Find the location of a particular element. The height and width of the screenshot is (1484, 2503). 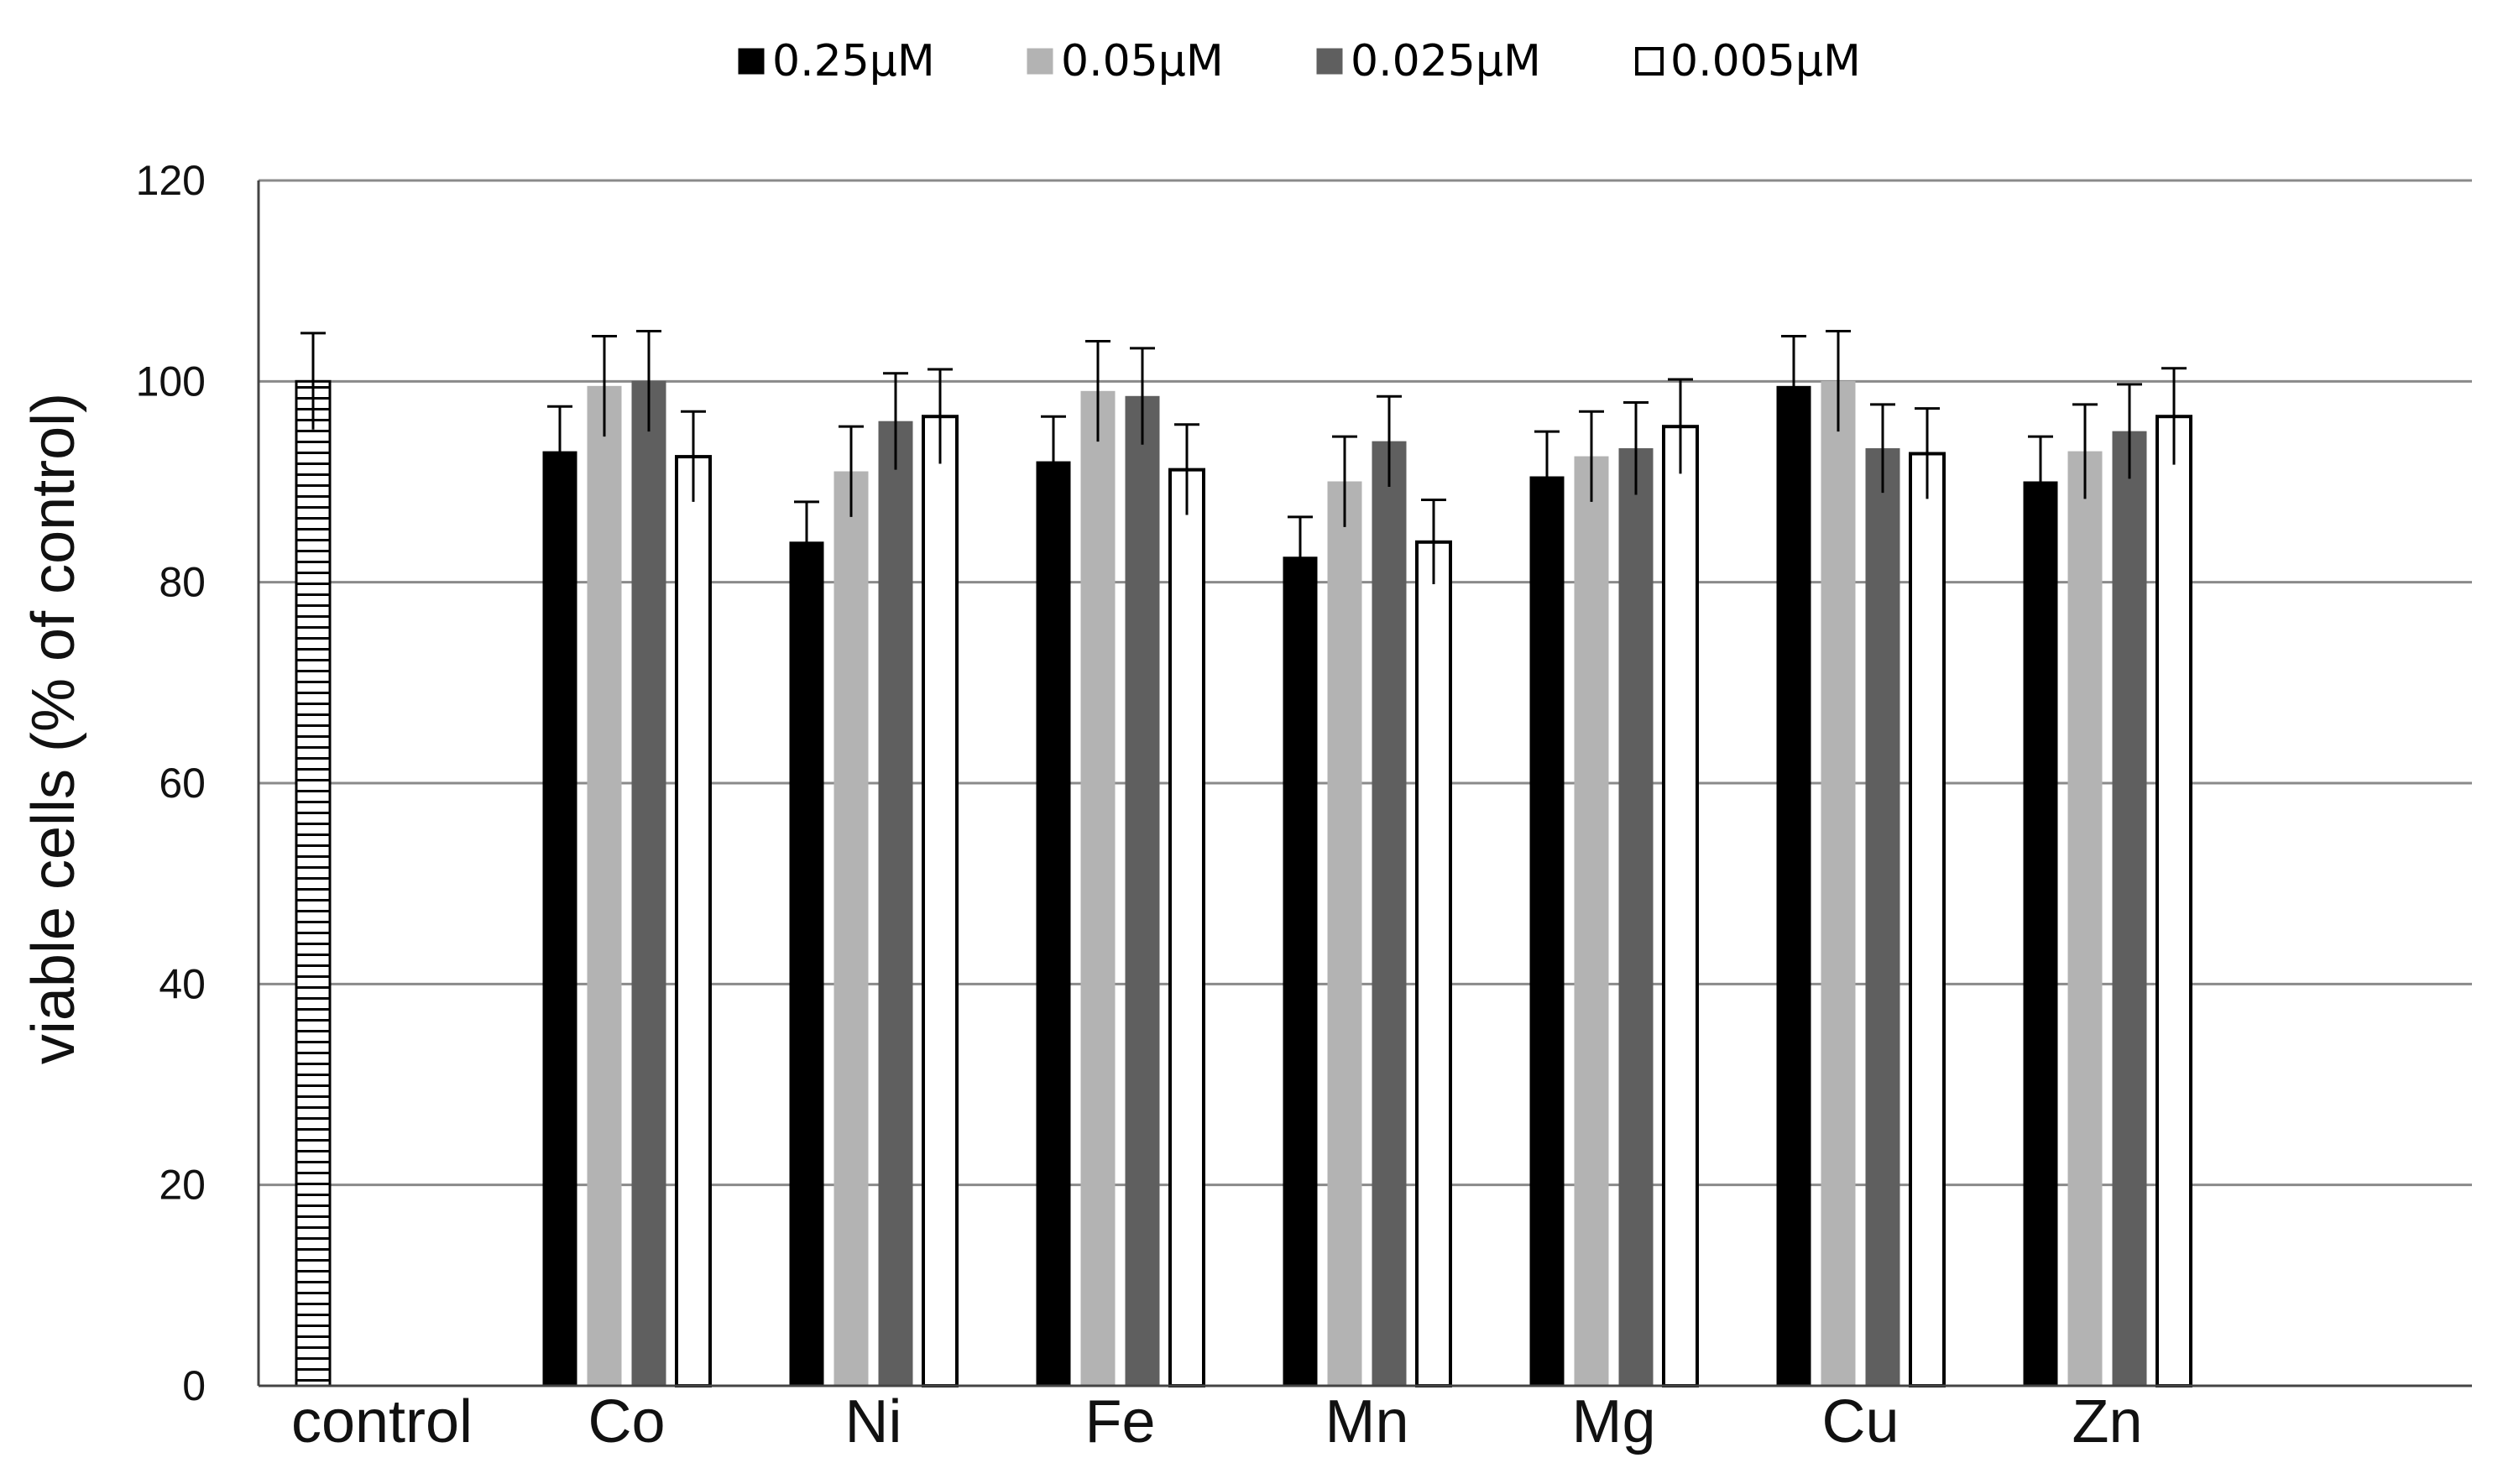

y-tick-label-120: 120 is located at coordinates (171, 180).